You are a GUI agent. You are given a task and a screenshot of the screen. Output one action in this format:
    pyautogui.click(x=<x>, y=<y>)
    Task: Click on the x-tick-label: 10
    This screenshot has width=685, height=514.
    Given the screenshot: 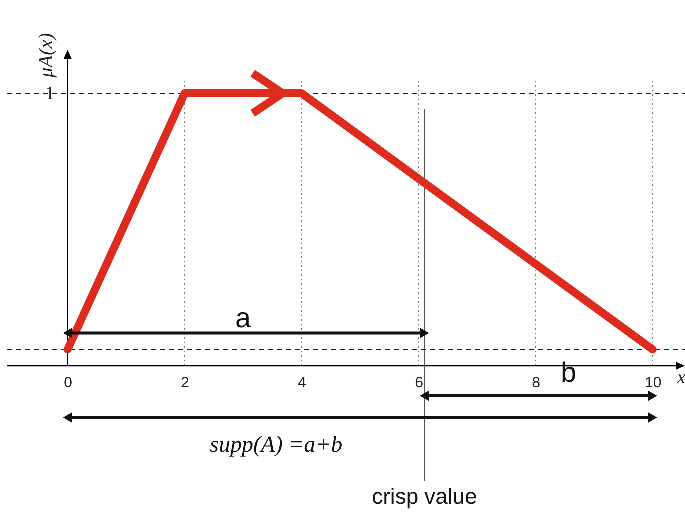 What is the action you would take?
    pyautogui.click(x=653, y=383)
    